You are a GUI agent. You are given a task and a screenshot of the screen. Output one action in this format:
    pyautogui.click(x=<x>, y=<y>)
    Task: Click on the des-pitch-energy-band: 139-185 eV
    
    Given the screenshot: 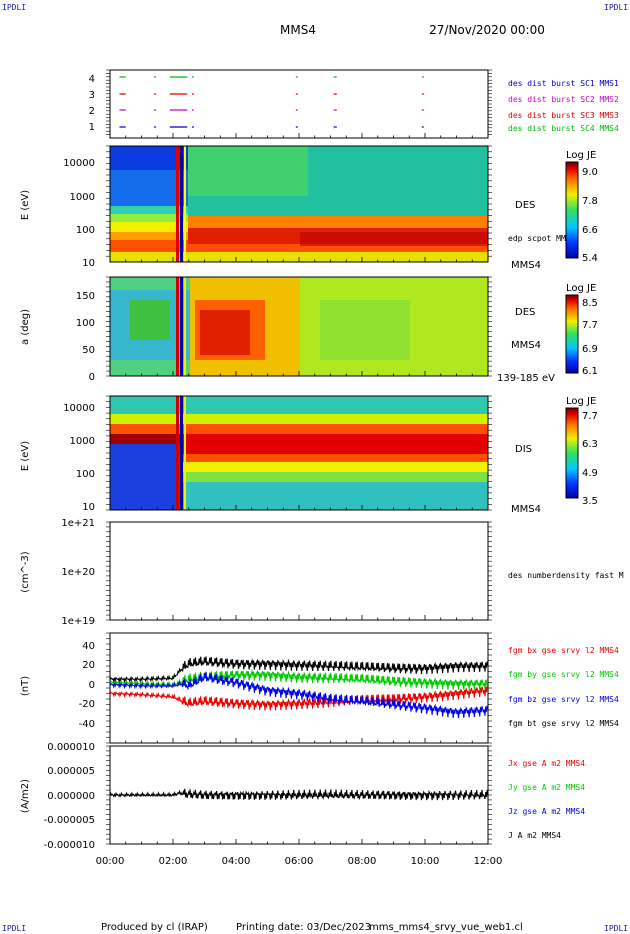 What is the action you would take?
    pyautogui.click(x=526, y=378)
    